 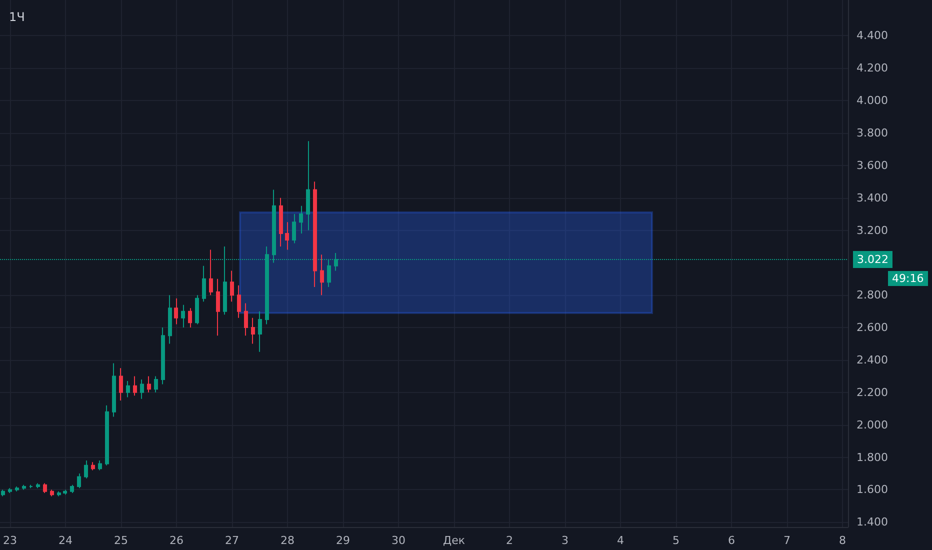 I want to click on y-tick-label: 2.800, so click(x=872, y=295).